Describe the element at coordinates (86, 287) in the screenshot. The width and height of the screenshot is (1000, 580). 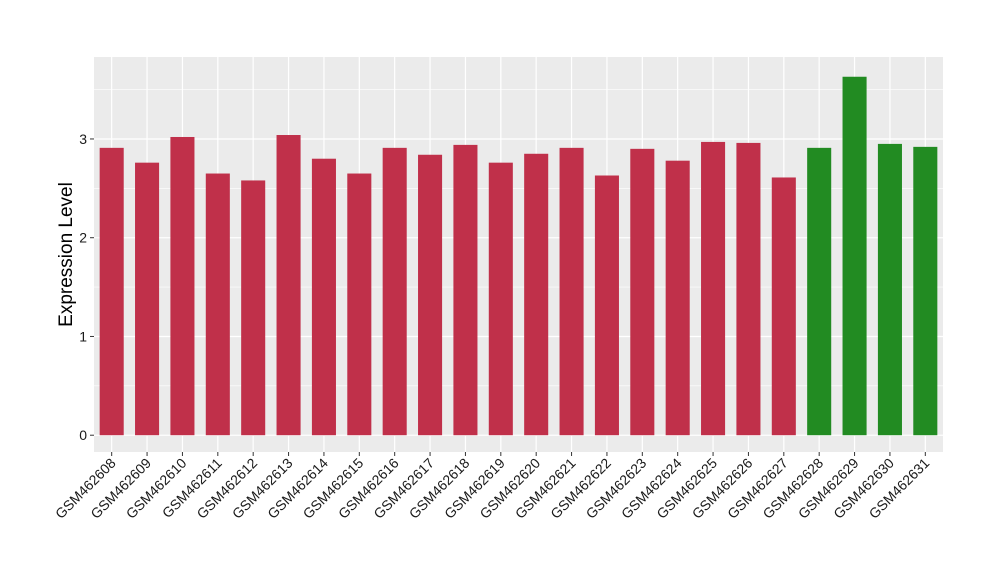
I see `y-axis-ticks: 0 1 2 3` at that location.